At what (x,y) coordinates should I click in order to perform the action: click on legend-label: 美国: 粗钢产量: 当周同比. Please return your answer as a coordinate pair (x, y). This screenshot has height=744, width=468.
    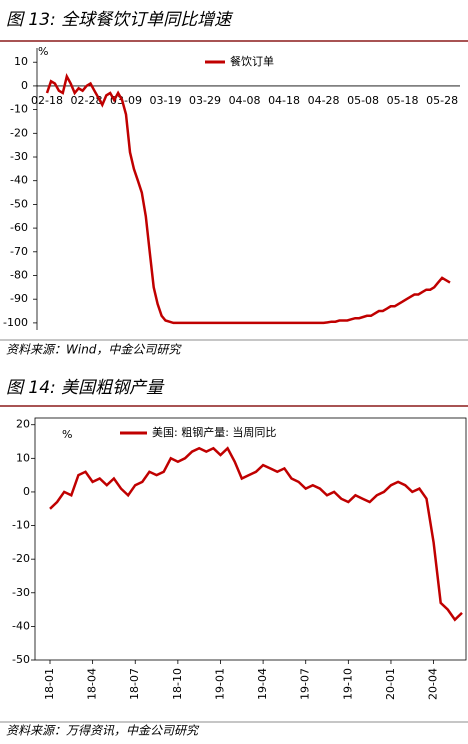
    Looking at the image, I should click on (214, 432).